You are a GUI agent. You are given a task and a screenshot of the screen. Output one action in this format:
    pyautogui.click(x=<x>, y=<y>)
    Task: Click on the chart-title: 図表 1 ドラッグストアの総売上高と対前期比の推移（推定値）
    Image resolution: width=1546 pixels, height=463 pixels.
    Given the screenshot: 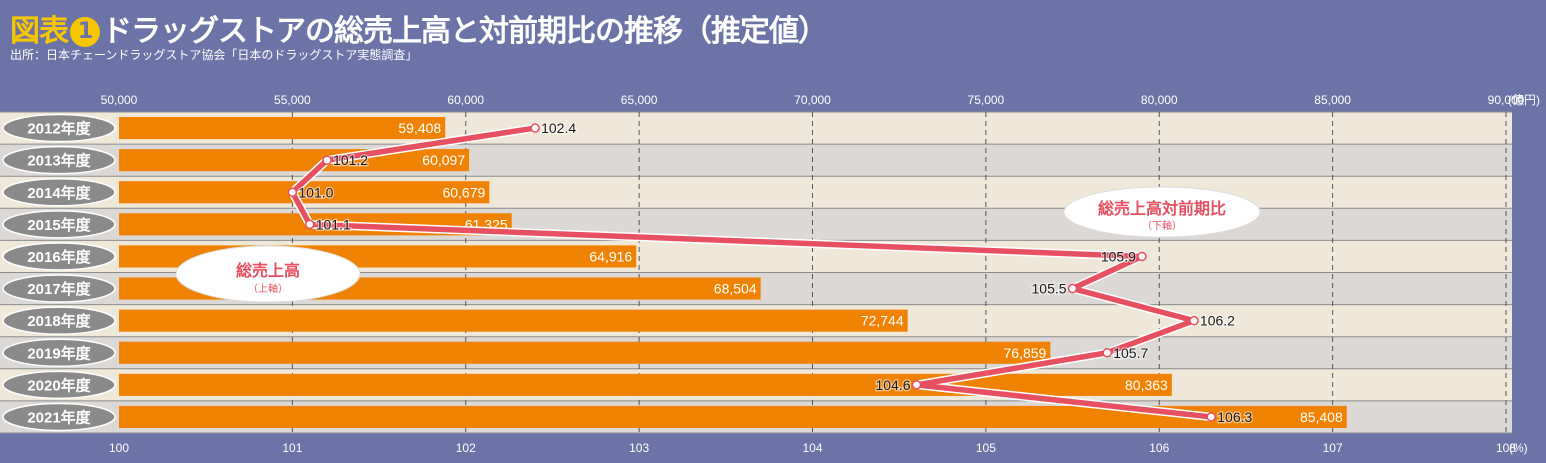 What is the action you would take?
    pyautogui.click(x=419, y=28)
    